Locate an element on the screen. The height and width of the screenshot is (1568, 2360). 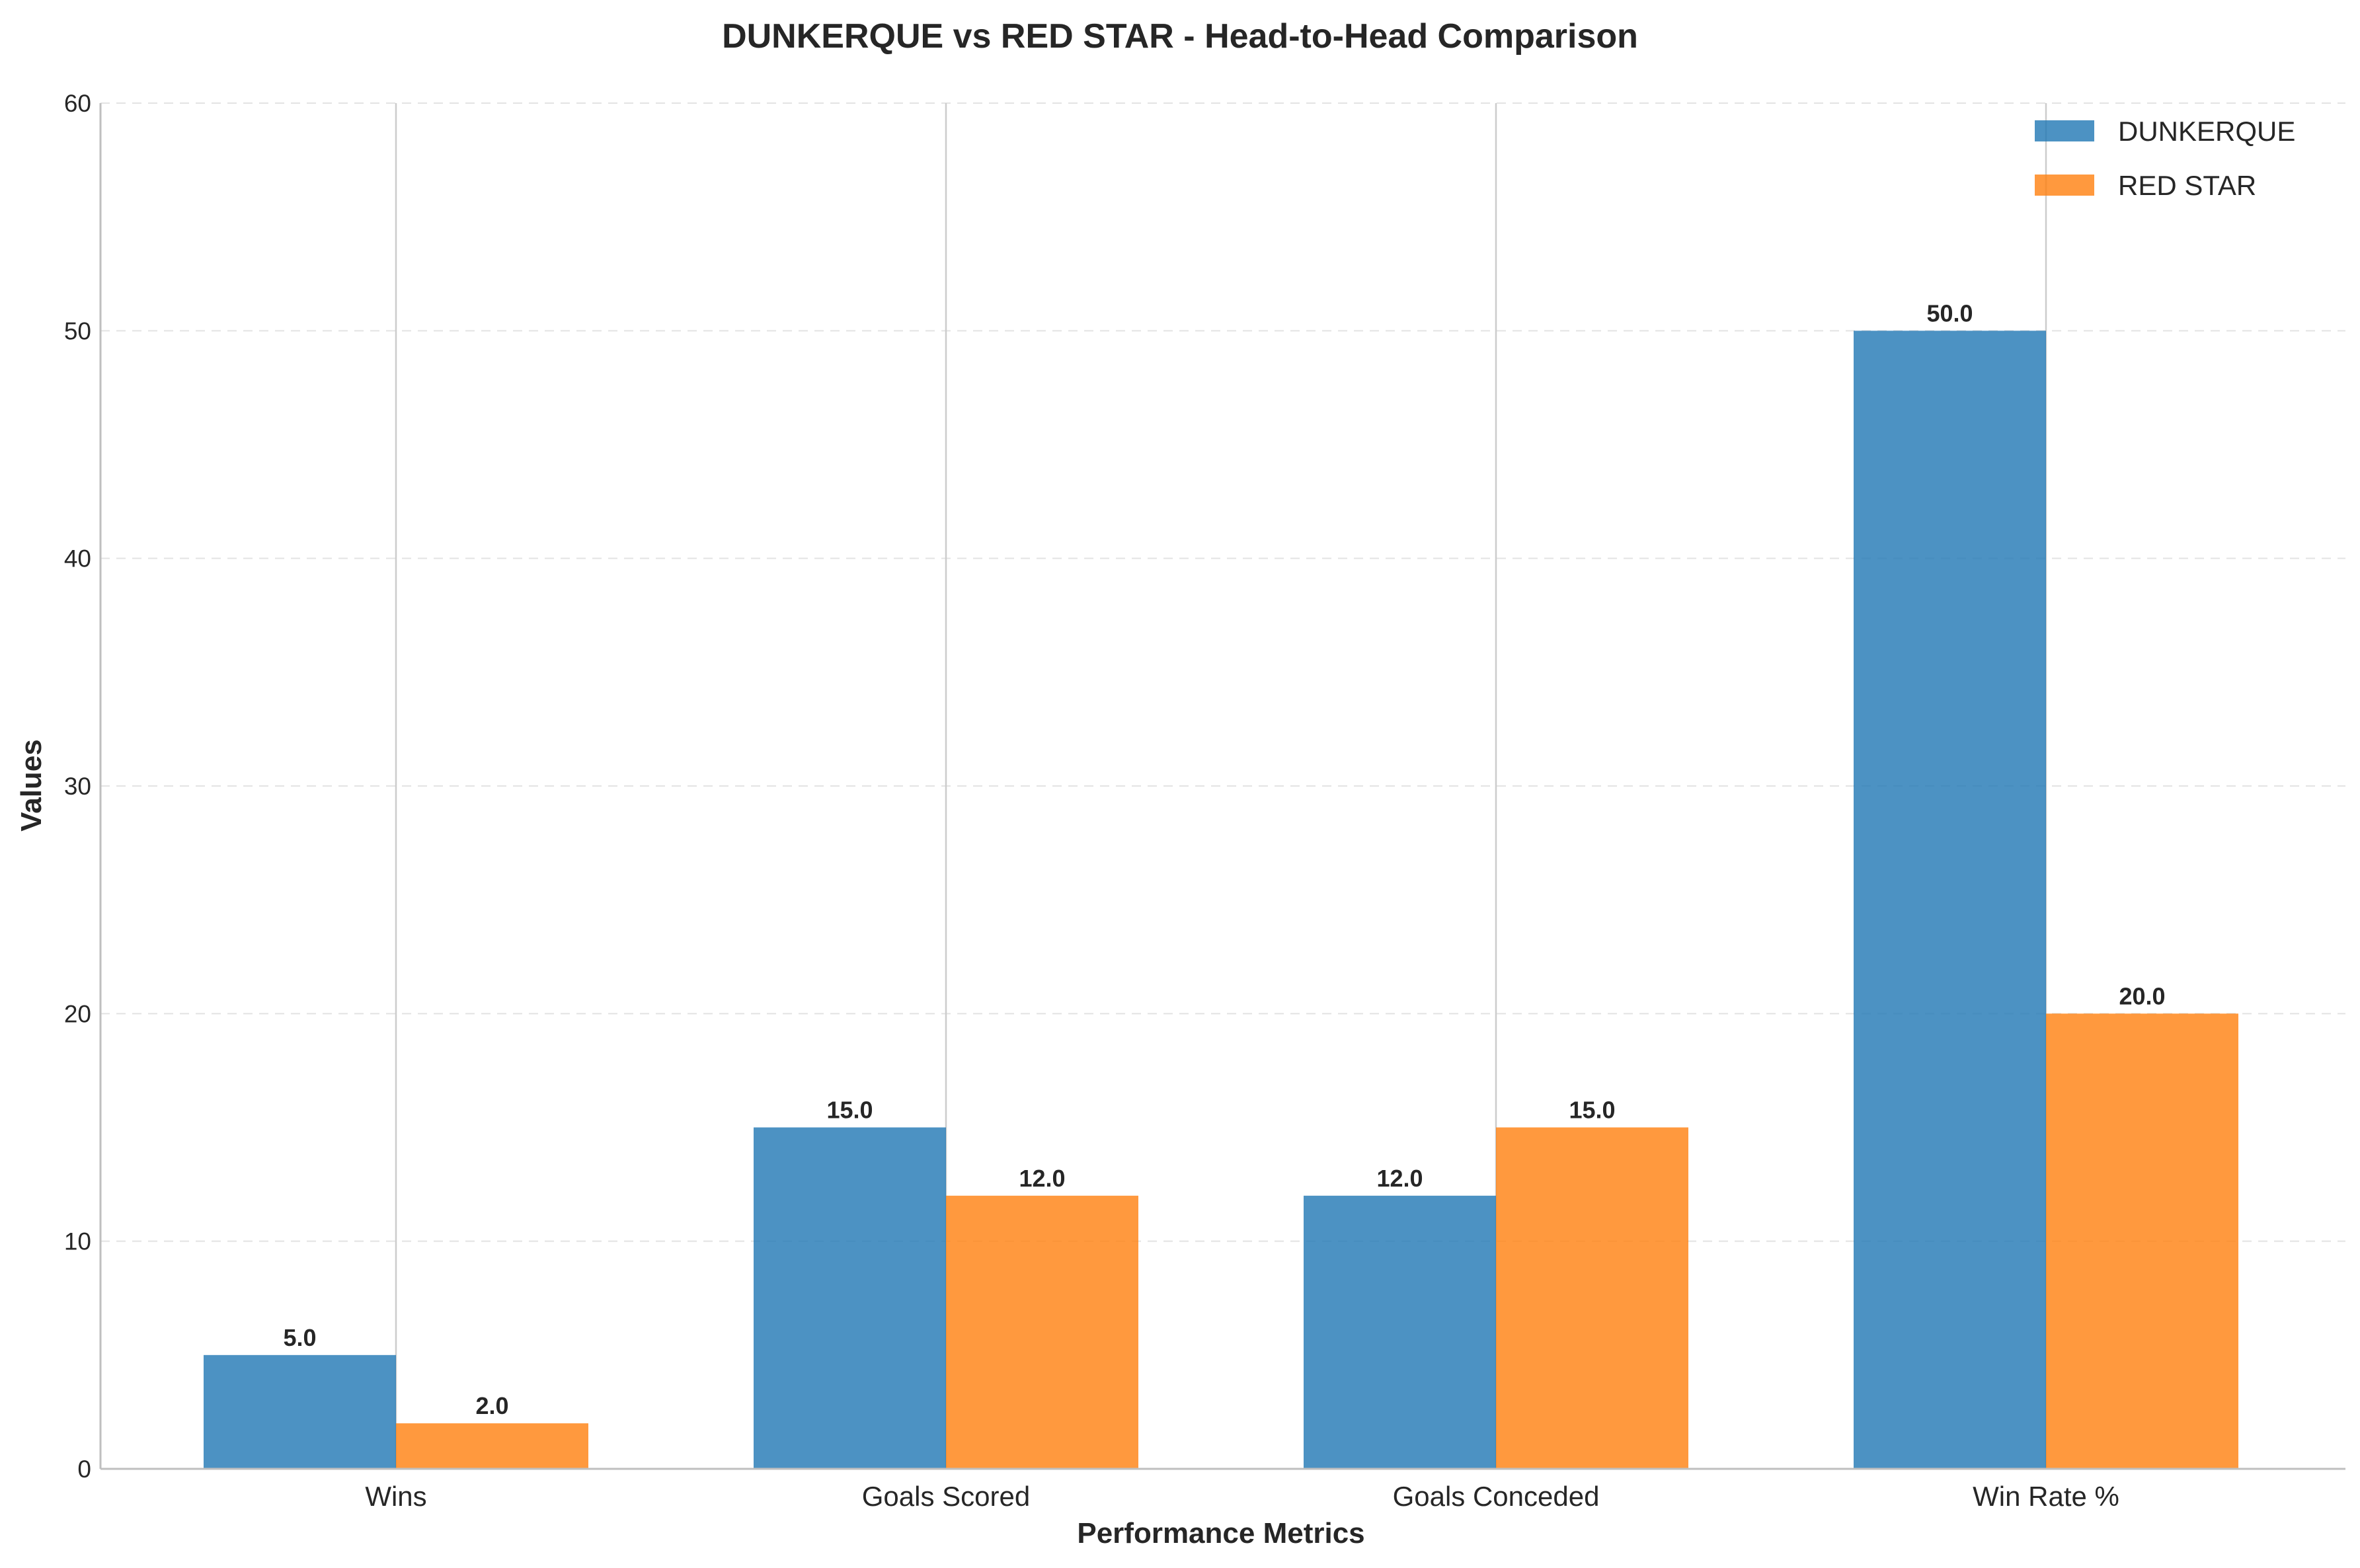
y-tick-label: 20 is located at coordinates (77, 1013).